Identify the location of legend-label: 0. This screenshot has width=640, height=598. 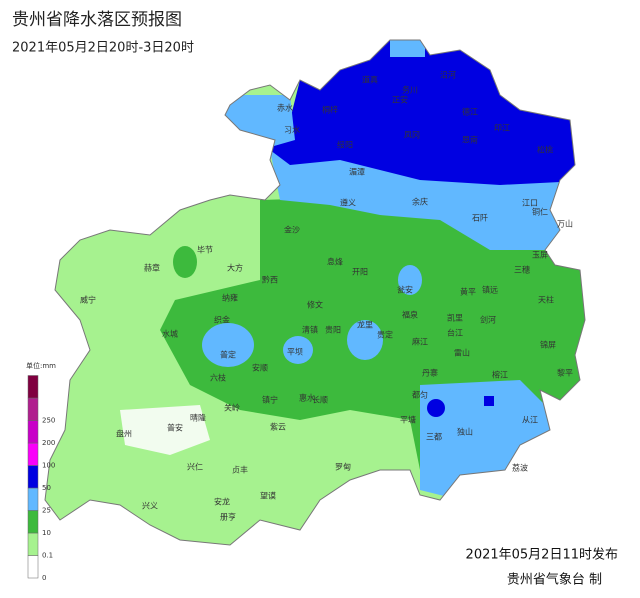
(44, 578).